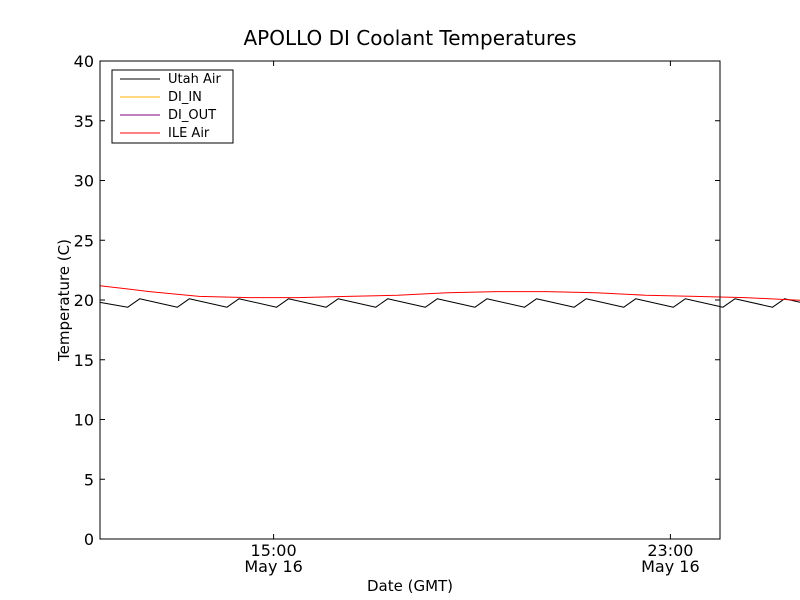 This screenshot has width=800, height=600. What do you see at coordinates (670, 550) in the screenshot?
I see `x-tick-label-time: 23:00` at bounding box center [670, 550].